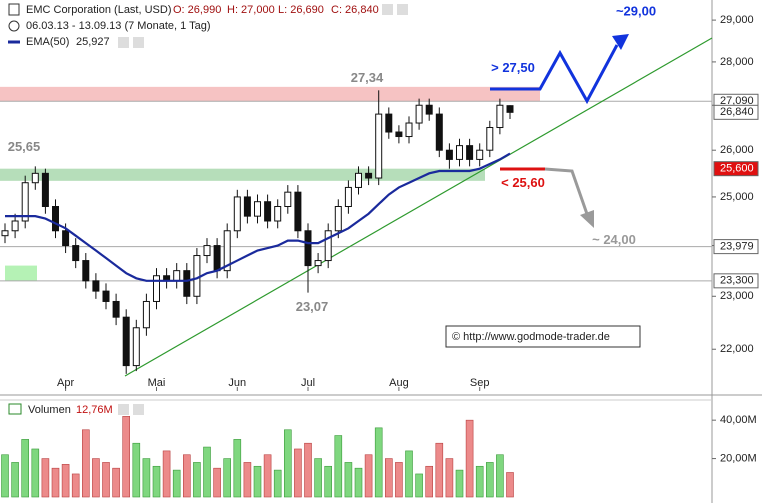  Describe the element at coordinates (65, 383) in the screenshot. I see `x-tick-label: Apr` at that location.